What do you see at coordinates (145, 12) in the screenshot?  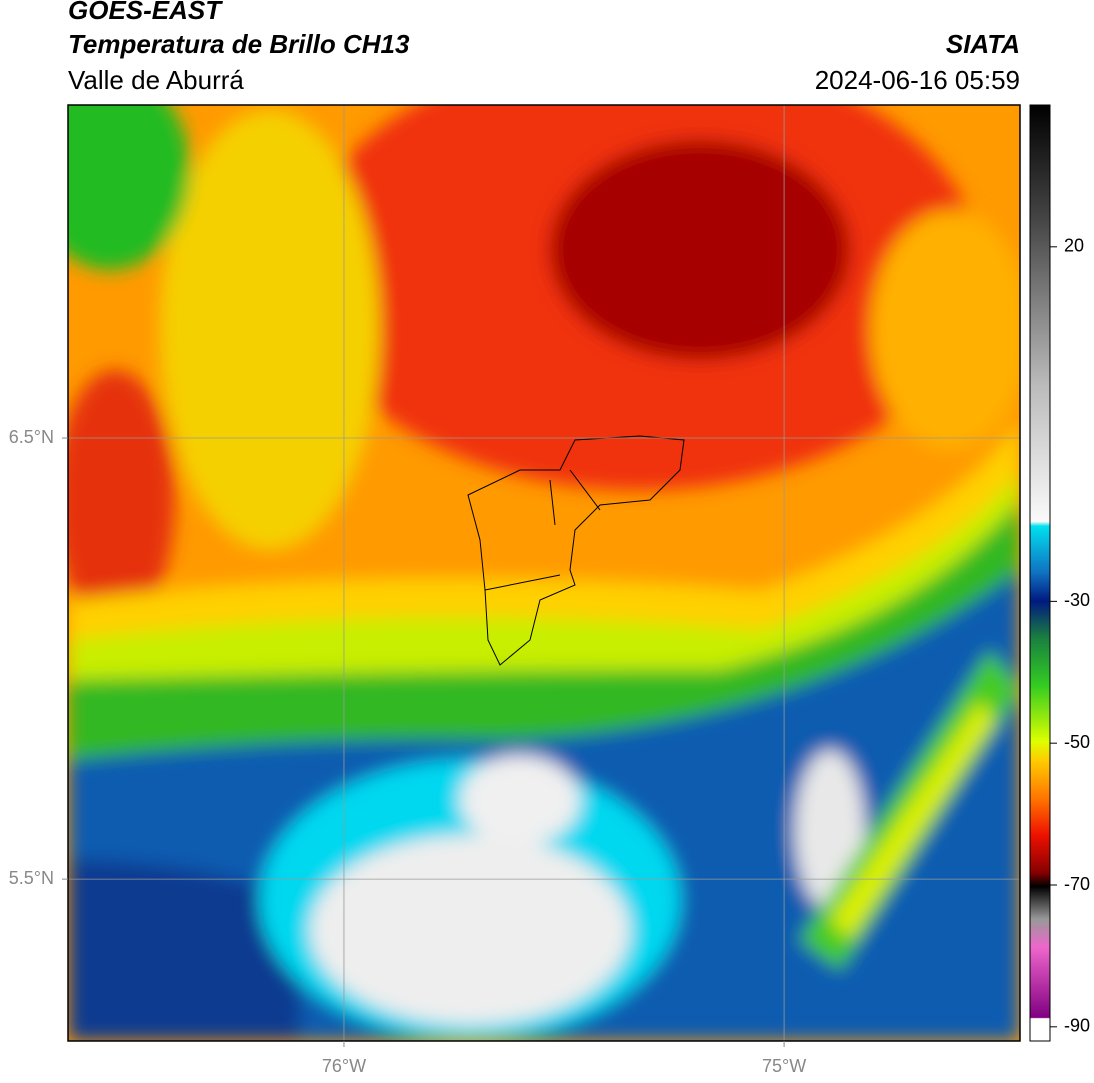 I see `title: GOES-EAST` at bounding box center [145, 12].